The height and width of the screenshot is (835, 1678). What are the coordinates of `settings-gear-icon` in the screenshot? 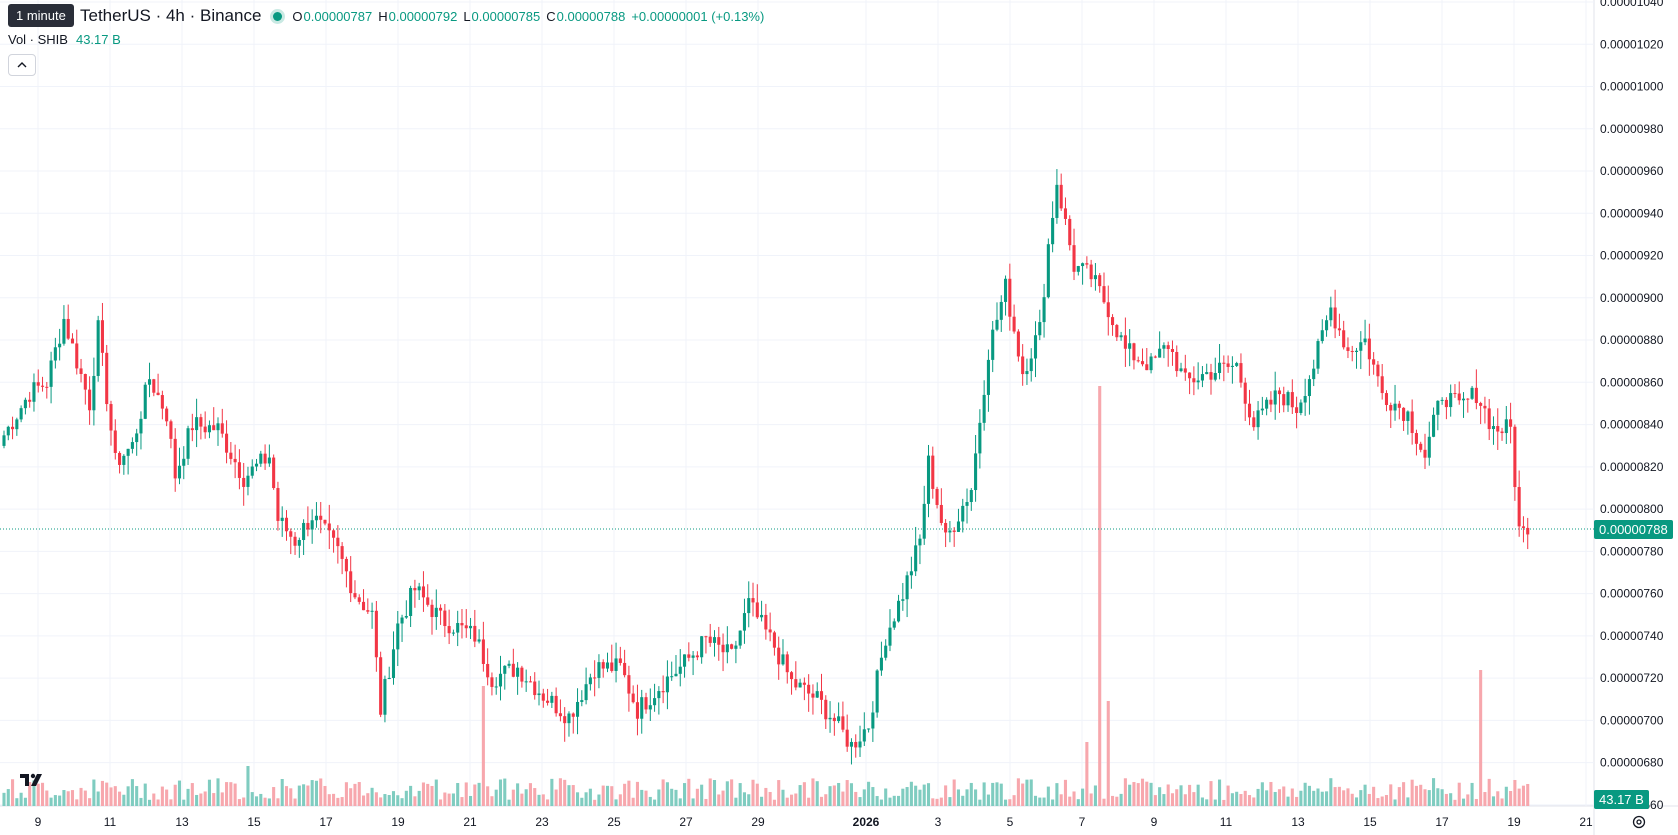 It's located at (1639, 822).